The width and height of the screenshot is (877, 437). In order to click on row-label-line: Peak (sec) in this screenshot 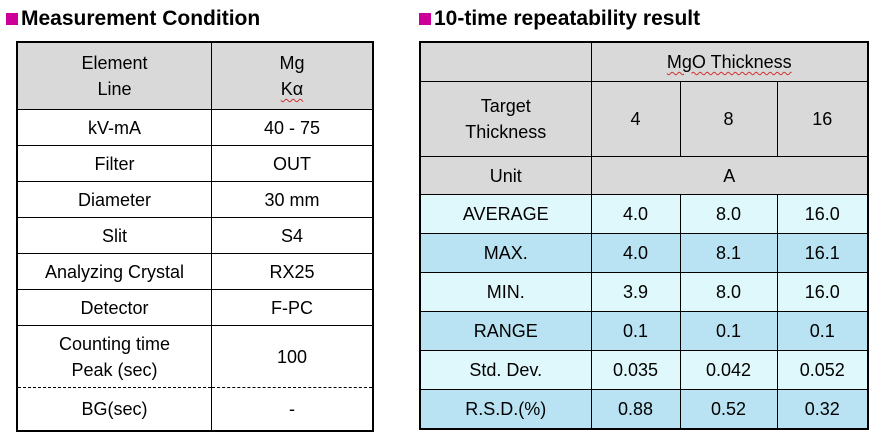, I will do `click(114, 369)`.